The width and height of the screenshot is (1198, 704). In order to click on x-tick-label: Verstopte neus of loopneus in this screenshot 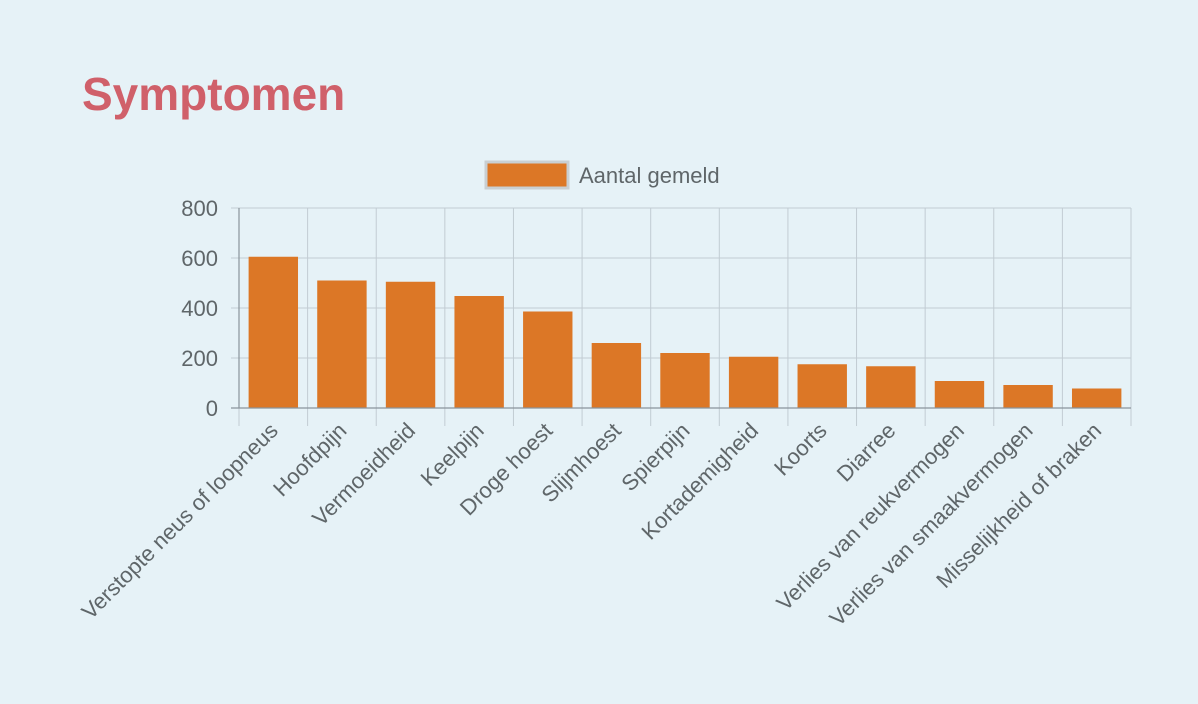, I will do `click(180, 521)`.